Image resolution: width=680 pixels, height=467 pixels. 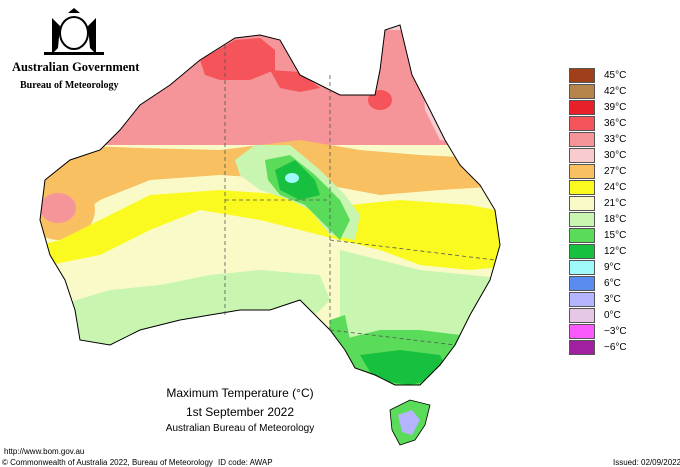 What do you see at coordinates (240, 428) in the screenshot?
I see `map-source: Australian Bureau of Meteorology` at bounding box center [240, 428].